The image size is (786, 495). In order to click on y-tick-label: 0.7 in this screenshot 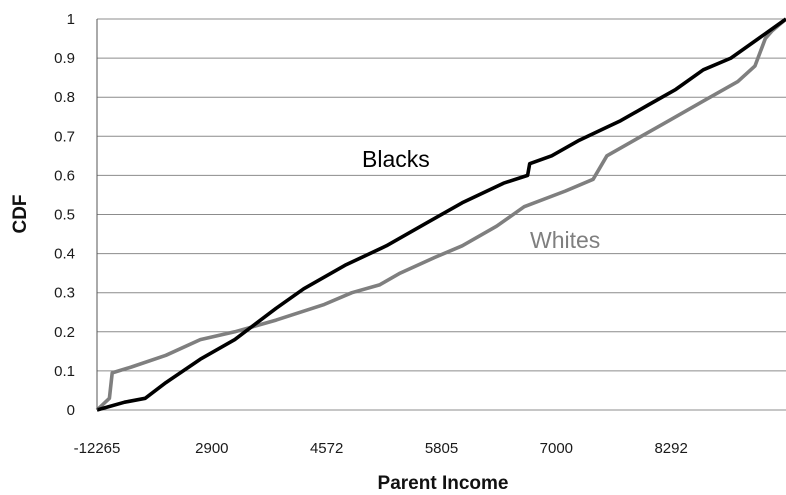, I will do `click(64, 136)`.